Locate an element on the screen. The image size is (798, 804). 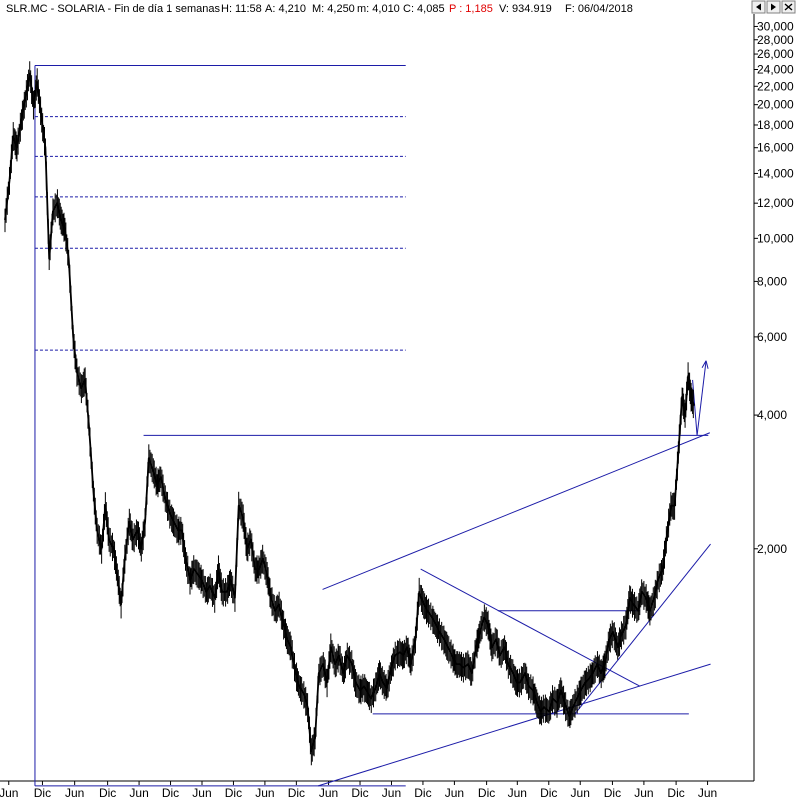
header-high: M: 4,250 is located at coordinates (333, 9).